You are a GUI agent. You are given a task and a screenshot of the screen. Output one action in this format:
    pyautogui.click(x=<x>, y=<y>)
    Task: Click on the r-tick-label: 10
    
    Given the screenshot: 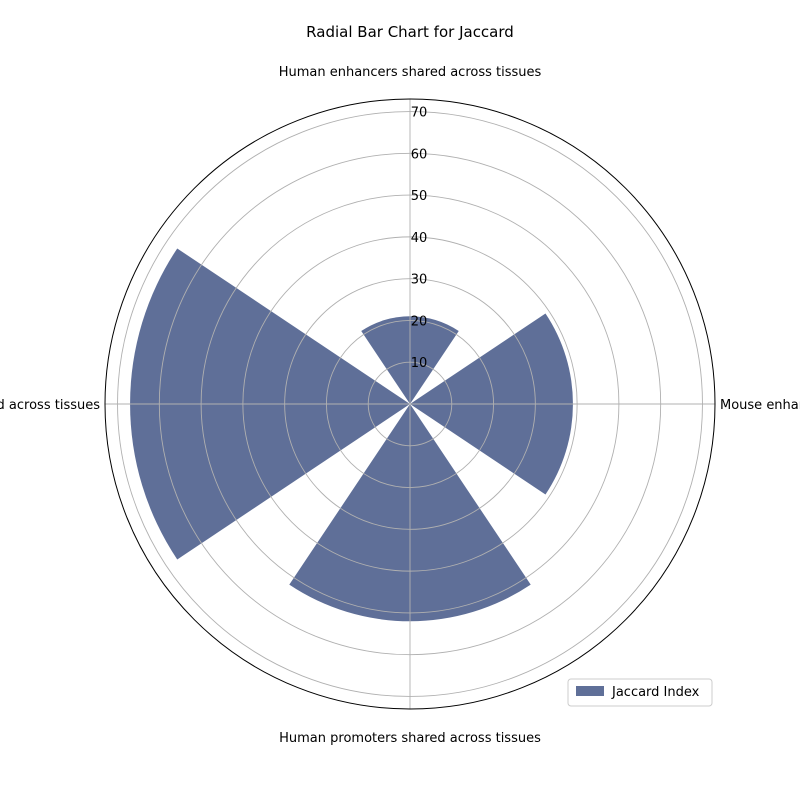 What is the action you would take?
    pyautogui.click(x=419, y=363)
    